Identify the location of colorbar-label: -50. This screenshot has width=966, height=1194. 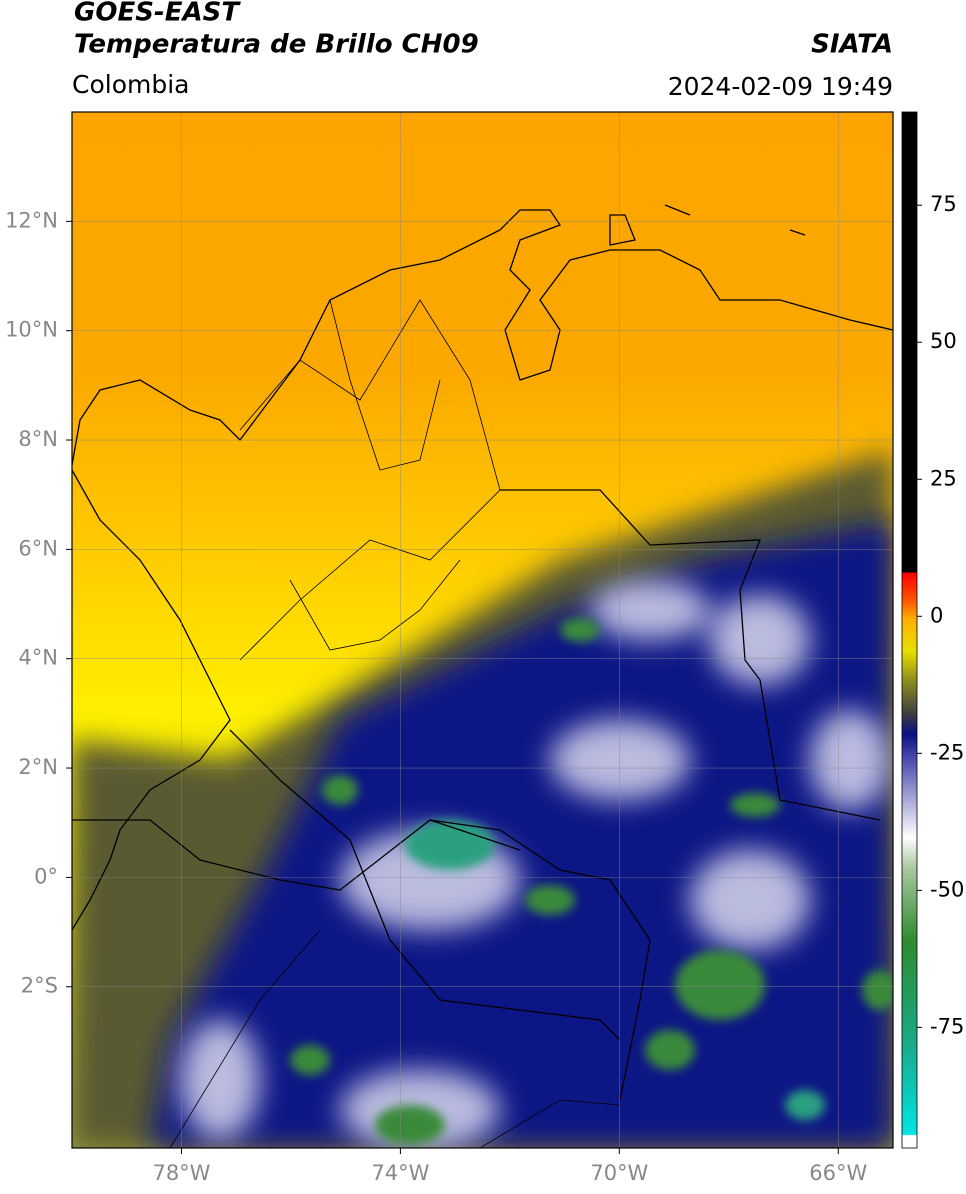
(947, 889).